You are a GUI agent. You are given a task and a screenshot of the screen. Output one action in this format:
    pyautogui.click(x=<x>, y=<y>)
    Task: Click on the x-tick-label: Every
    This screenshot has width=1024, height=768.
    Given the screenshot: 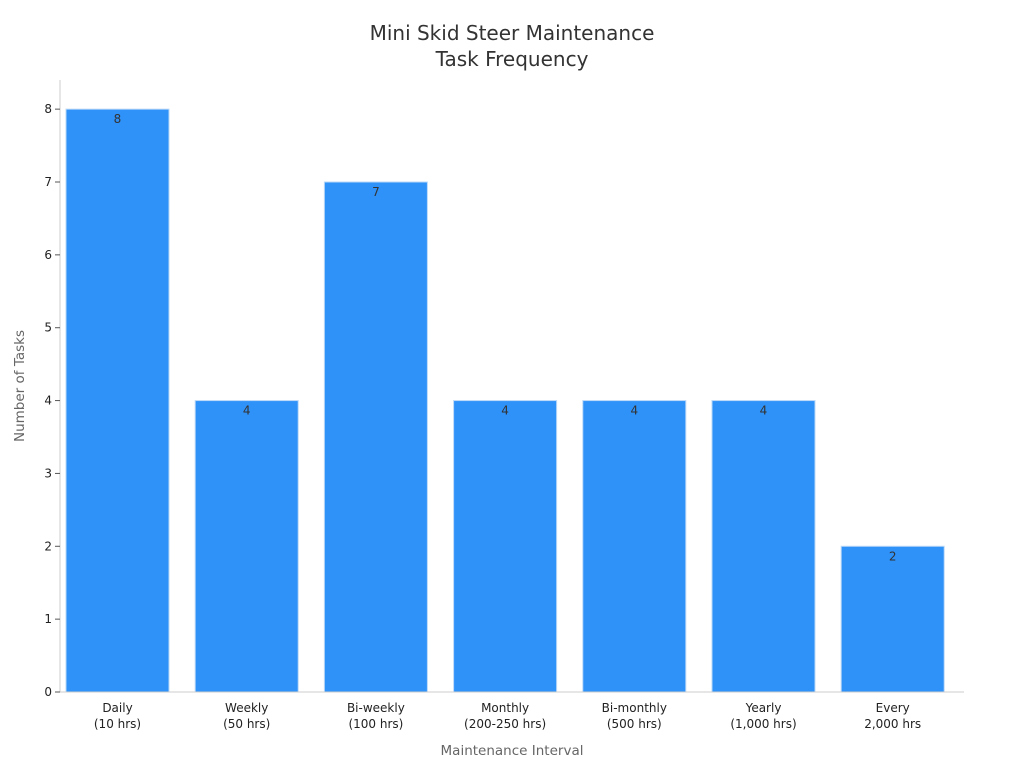 What is the action you would take?
    pyautogui.click(x=893, y=708)
    